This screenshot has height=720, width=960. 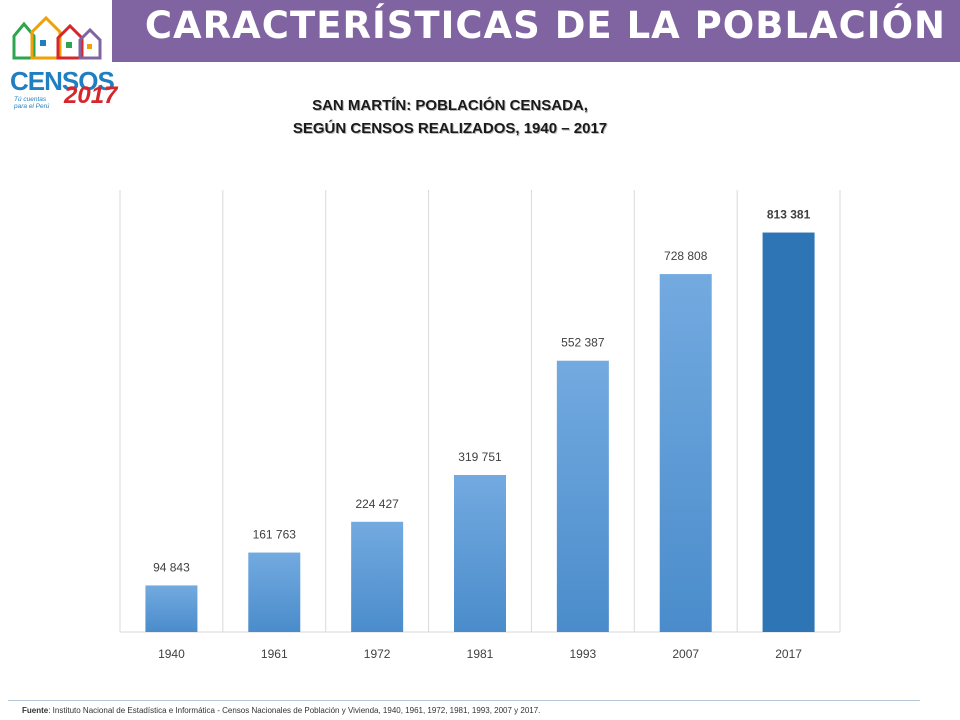 I want to click on x-tick-label-1972: 1972, so click(x=377, y=654).